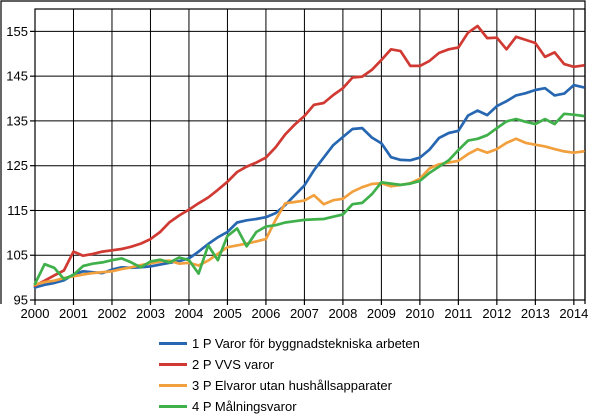 The height and width of the screenshot is (418, 607). I want to click on x-axis-label: 2001, so click(73, 313).